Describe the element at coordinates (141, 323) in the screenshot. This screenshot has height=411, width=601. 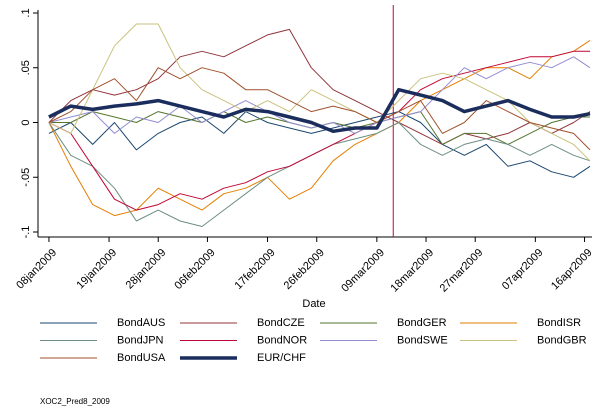
I see `legend-label: BondAUS` at that location.